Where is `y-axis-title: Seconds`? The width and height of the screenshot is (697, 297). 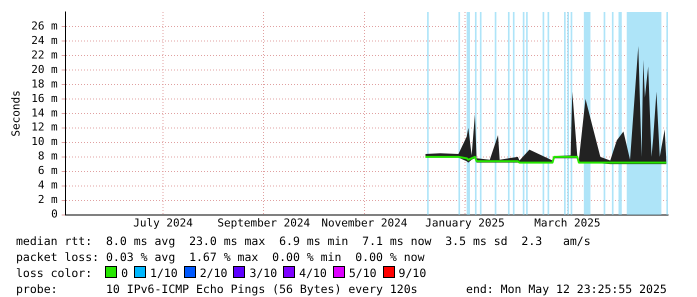
y-axis-title: Seconds is located at coordinates (15, 113).